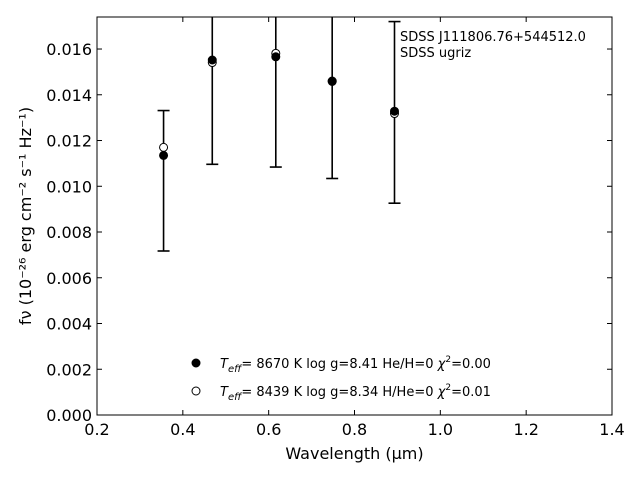 This screenshot has width=640, height=480. I want to click on data-point-open, so click(164, 147).